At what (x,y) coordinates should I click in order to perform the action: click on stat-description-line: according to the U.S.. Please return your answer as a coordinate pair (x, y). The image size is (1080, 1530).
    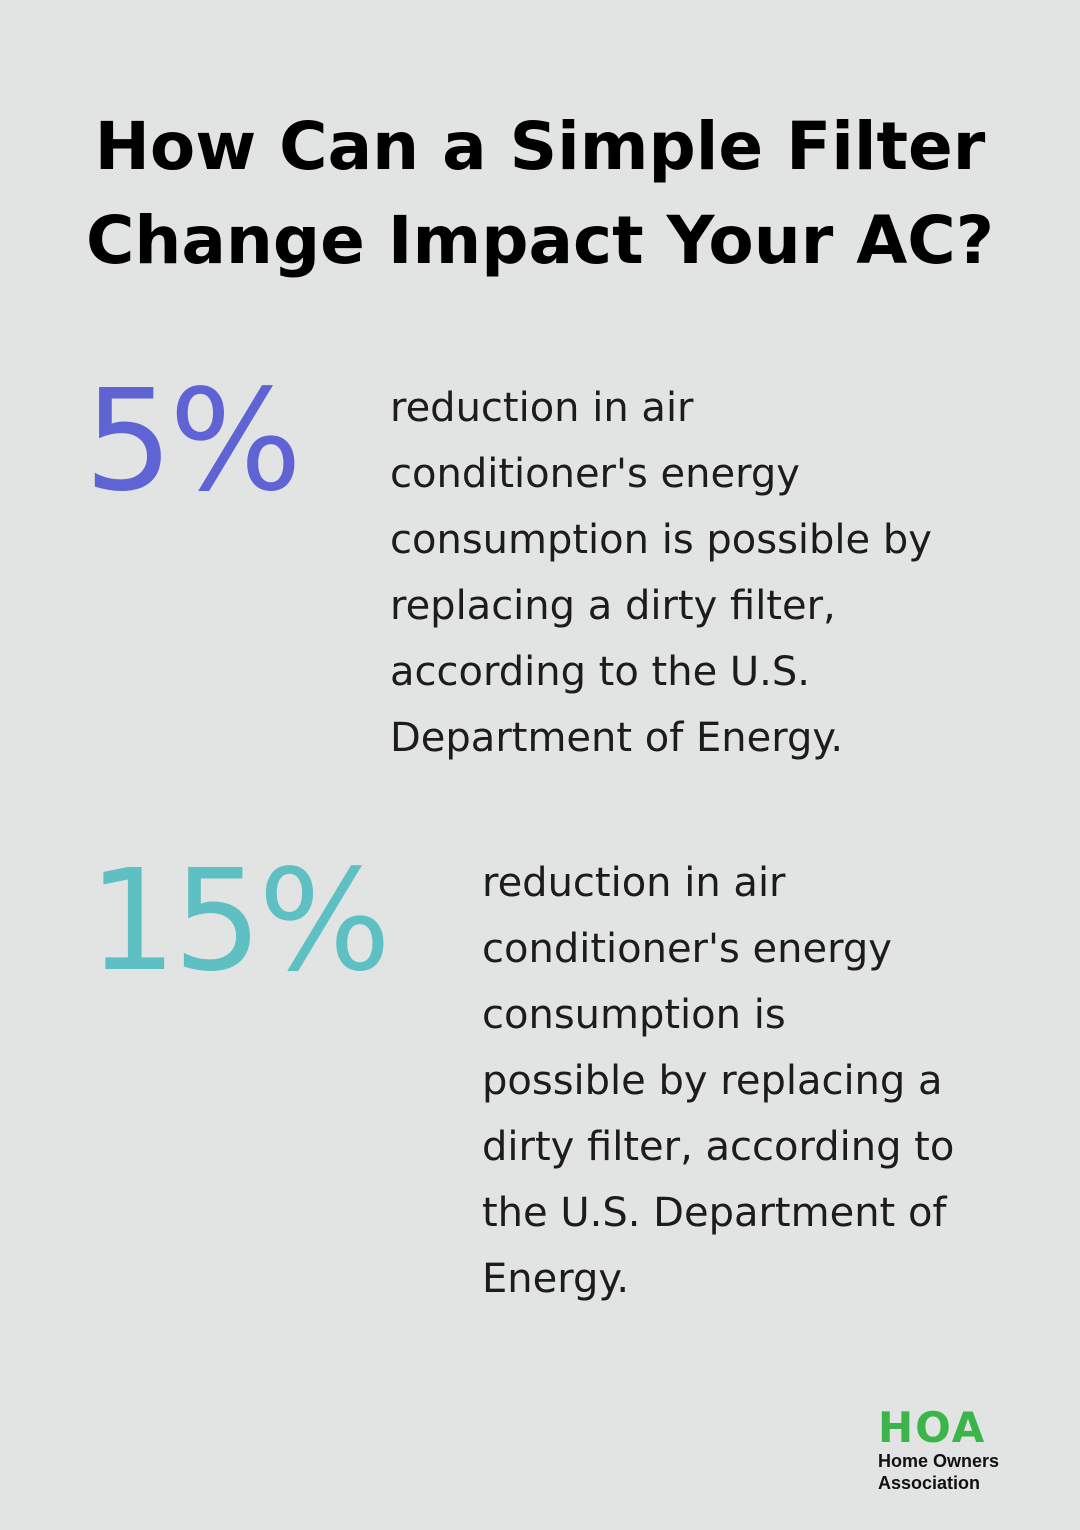
    Looking at the image, I should click on (600, 672).